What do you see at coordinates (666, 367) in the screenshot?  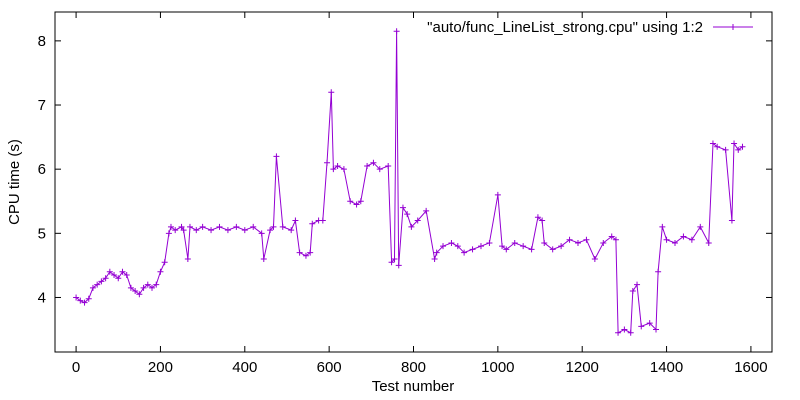 I see `x-tick-label: 1400` at bounding box center [666, 367].